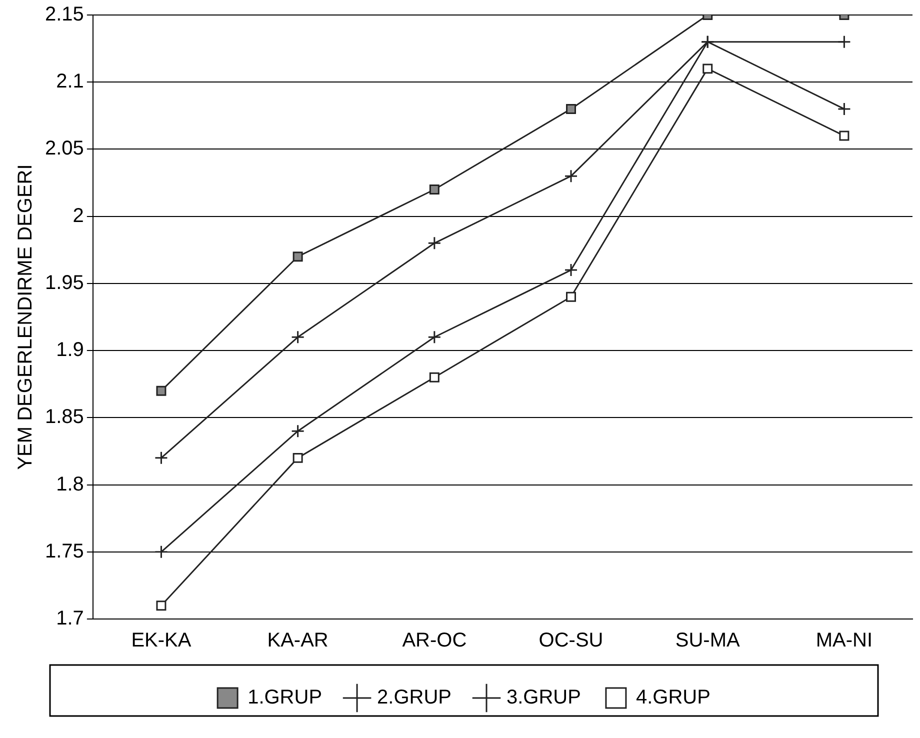 This screenshot has width=920, height=738. I want to click on y-tick-label: 1.7, so click(70, 619).